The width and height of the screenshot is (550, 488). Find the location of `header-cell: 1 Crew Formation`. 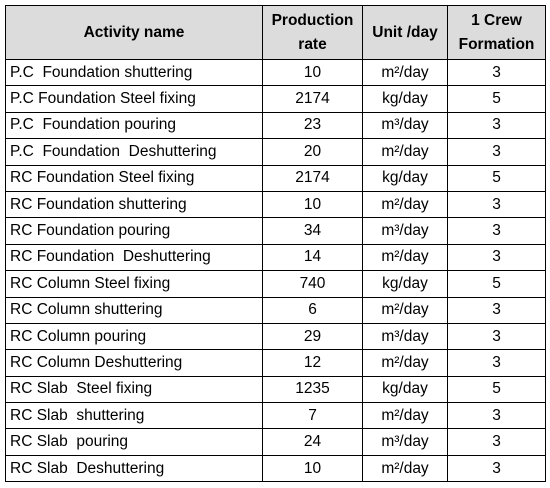

header-cell: 1 Crew Formation is located at coordinates (496, 32).